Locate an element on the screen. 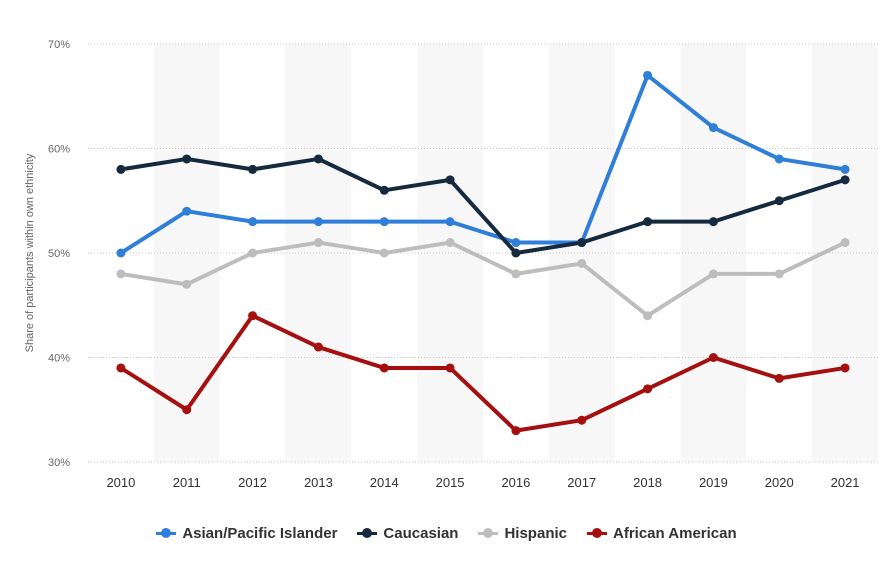  data-point-african-american-2018 is located at coordinates (648, 389).